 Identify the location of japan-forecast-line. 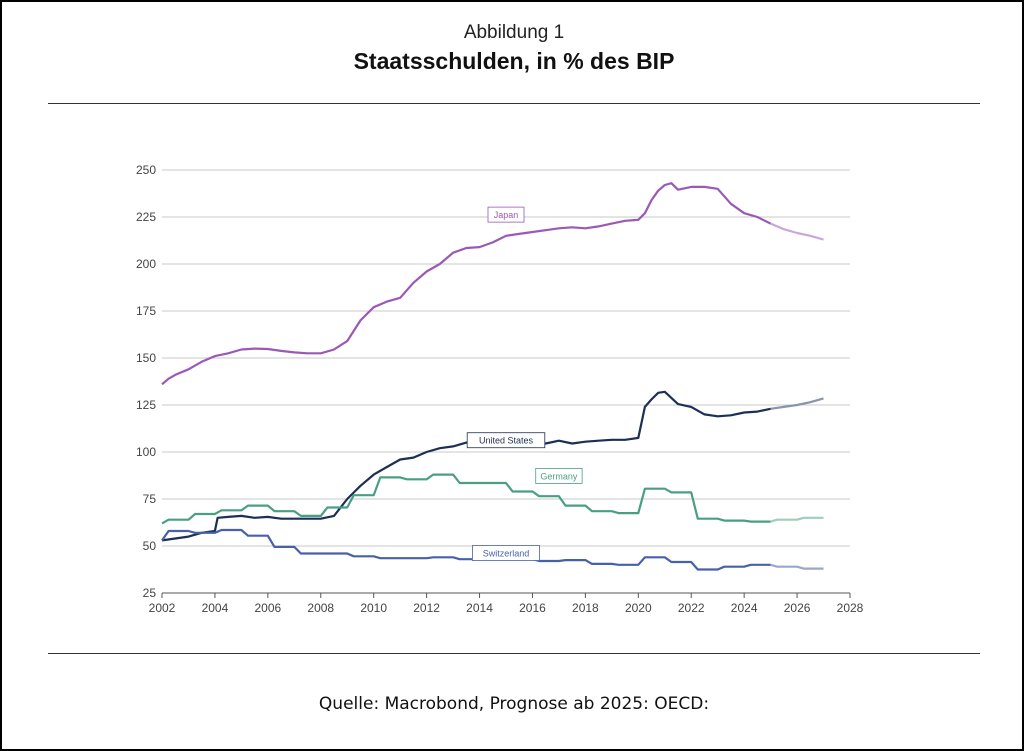
(797, 231).